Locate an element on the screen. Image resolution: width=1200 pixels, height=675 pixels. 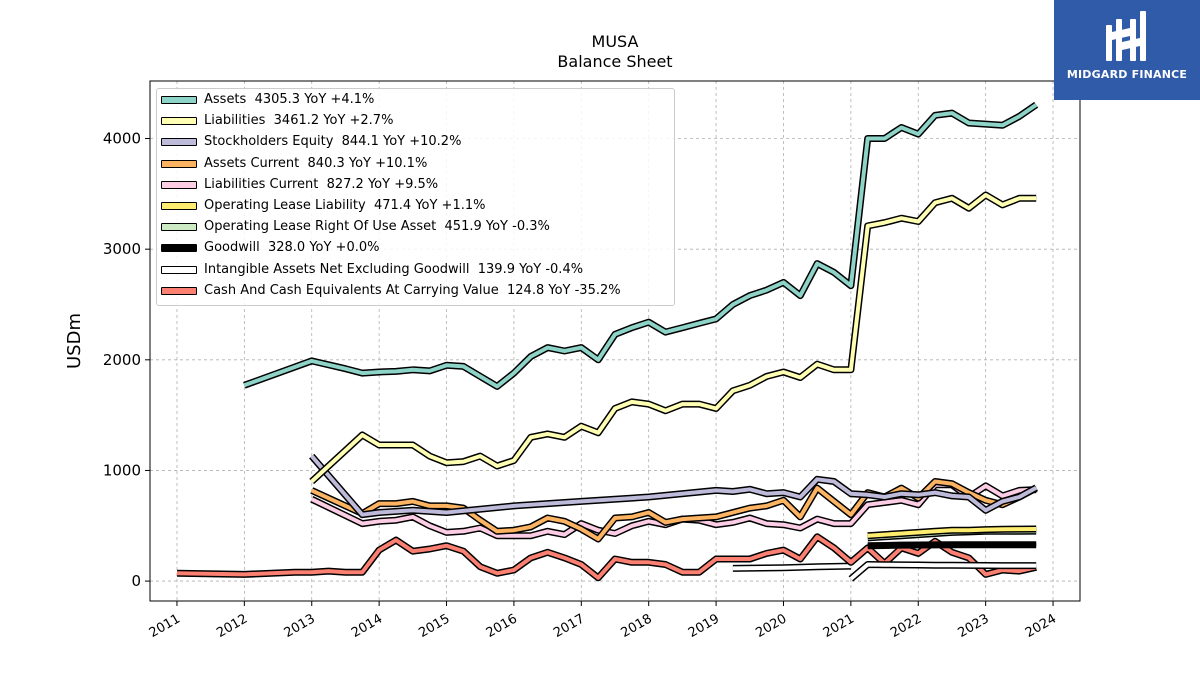
series-goodwill-stroke is located at coordinates (952, 545).